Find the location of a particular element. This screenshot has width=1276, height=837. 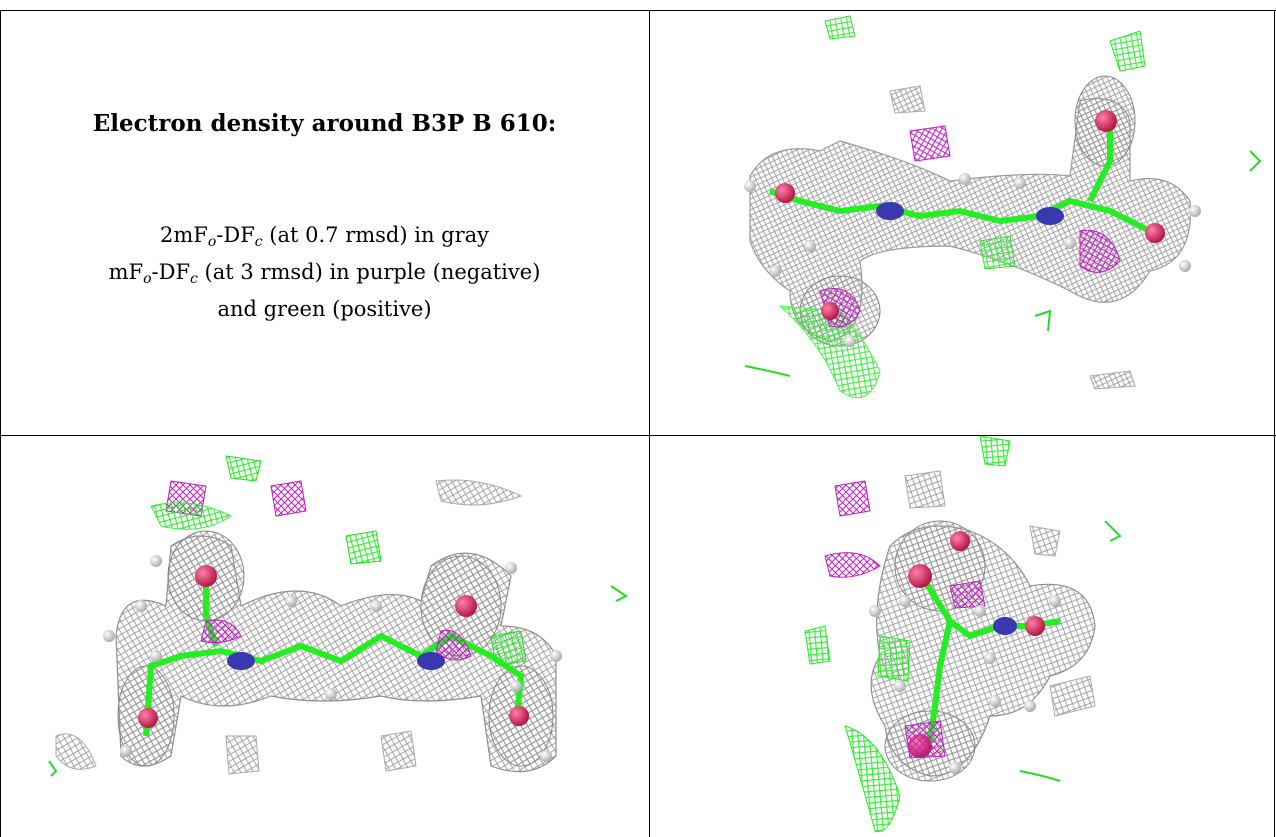

table-divider-horizontal is located at coordinates (638, 435).